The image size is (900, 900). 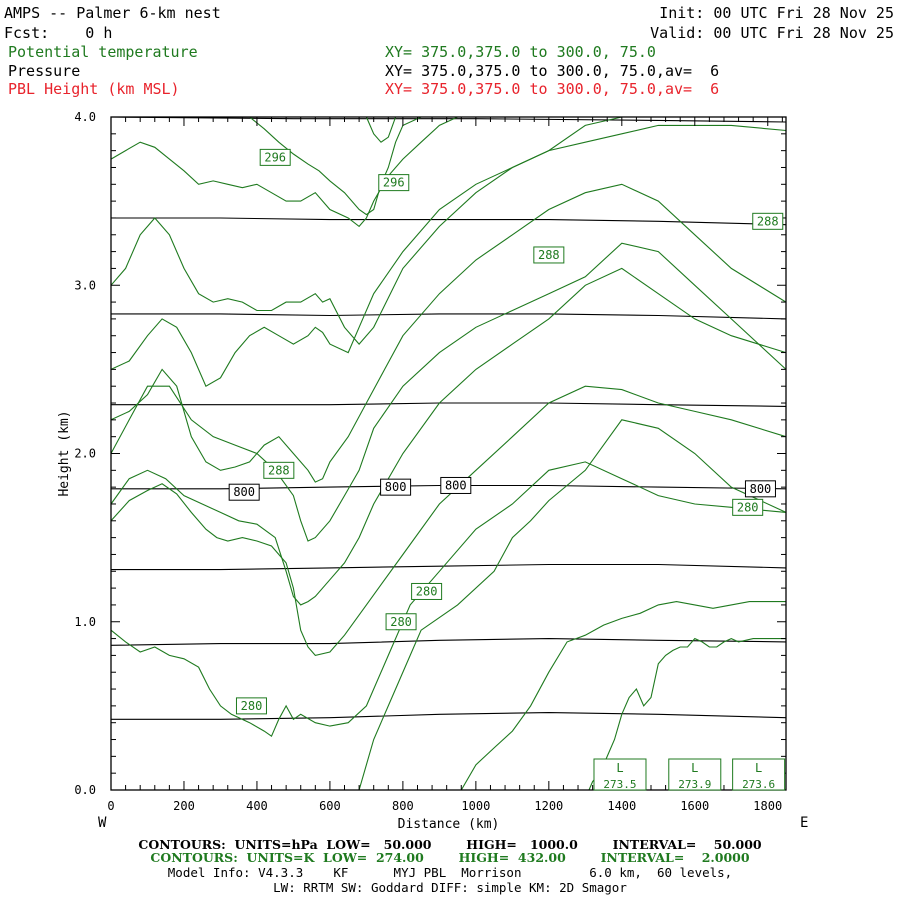 What do you see at coordinates (449, 824) in the screenshot?
I see `x-axis-title: Distance (km)` at bounding box center [449, 824].